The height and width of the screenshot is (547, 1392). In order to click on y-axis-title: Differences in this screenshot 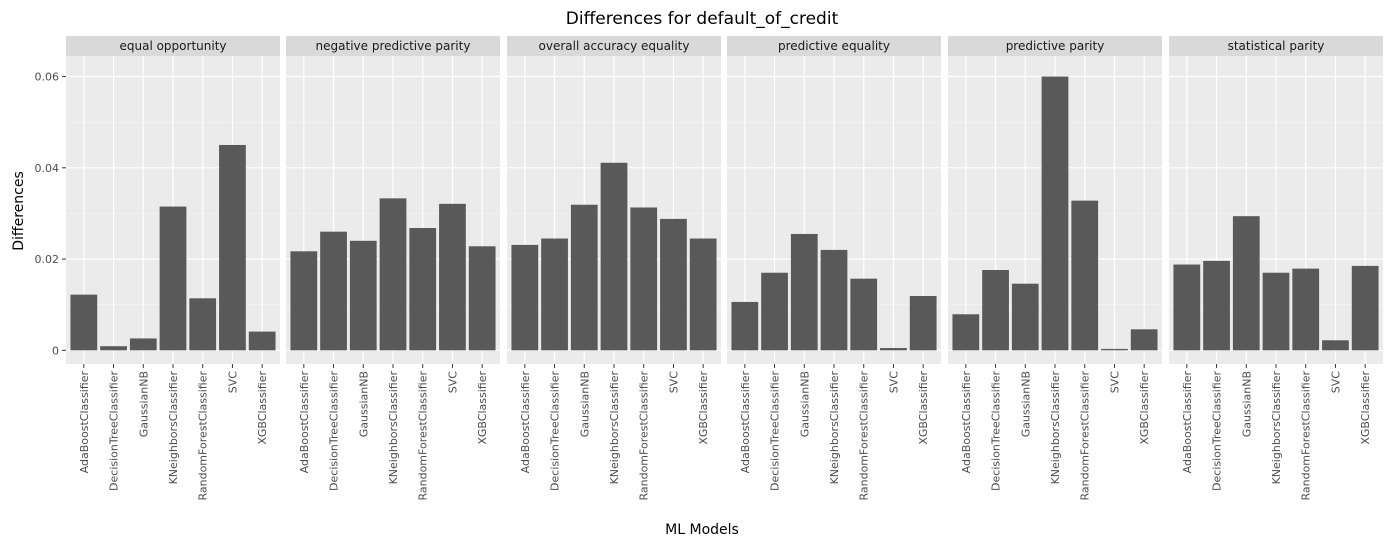, I will do `click(19, 210)`.